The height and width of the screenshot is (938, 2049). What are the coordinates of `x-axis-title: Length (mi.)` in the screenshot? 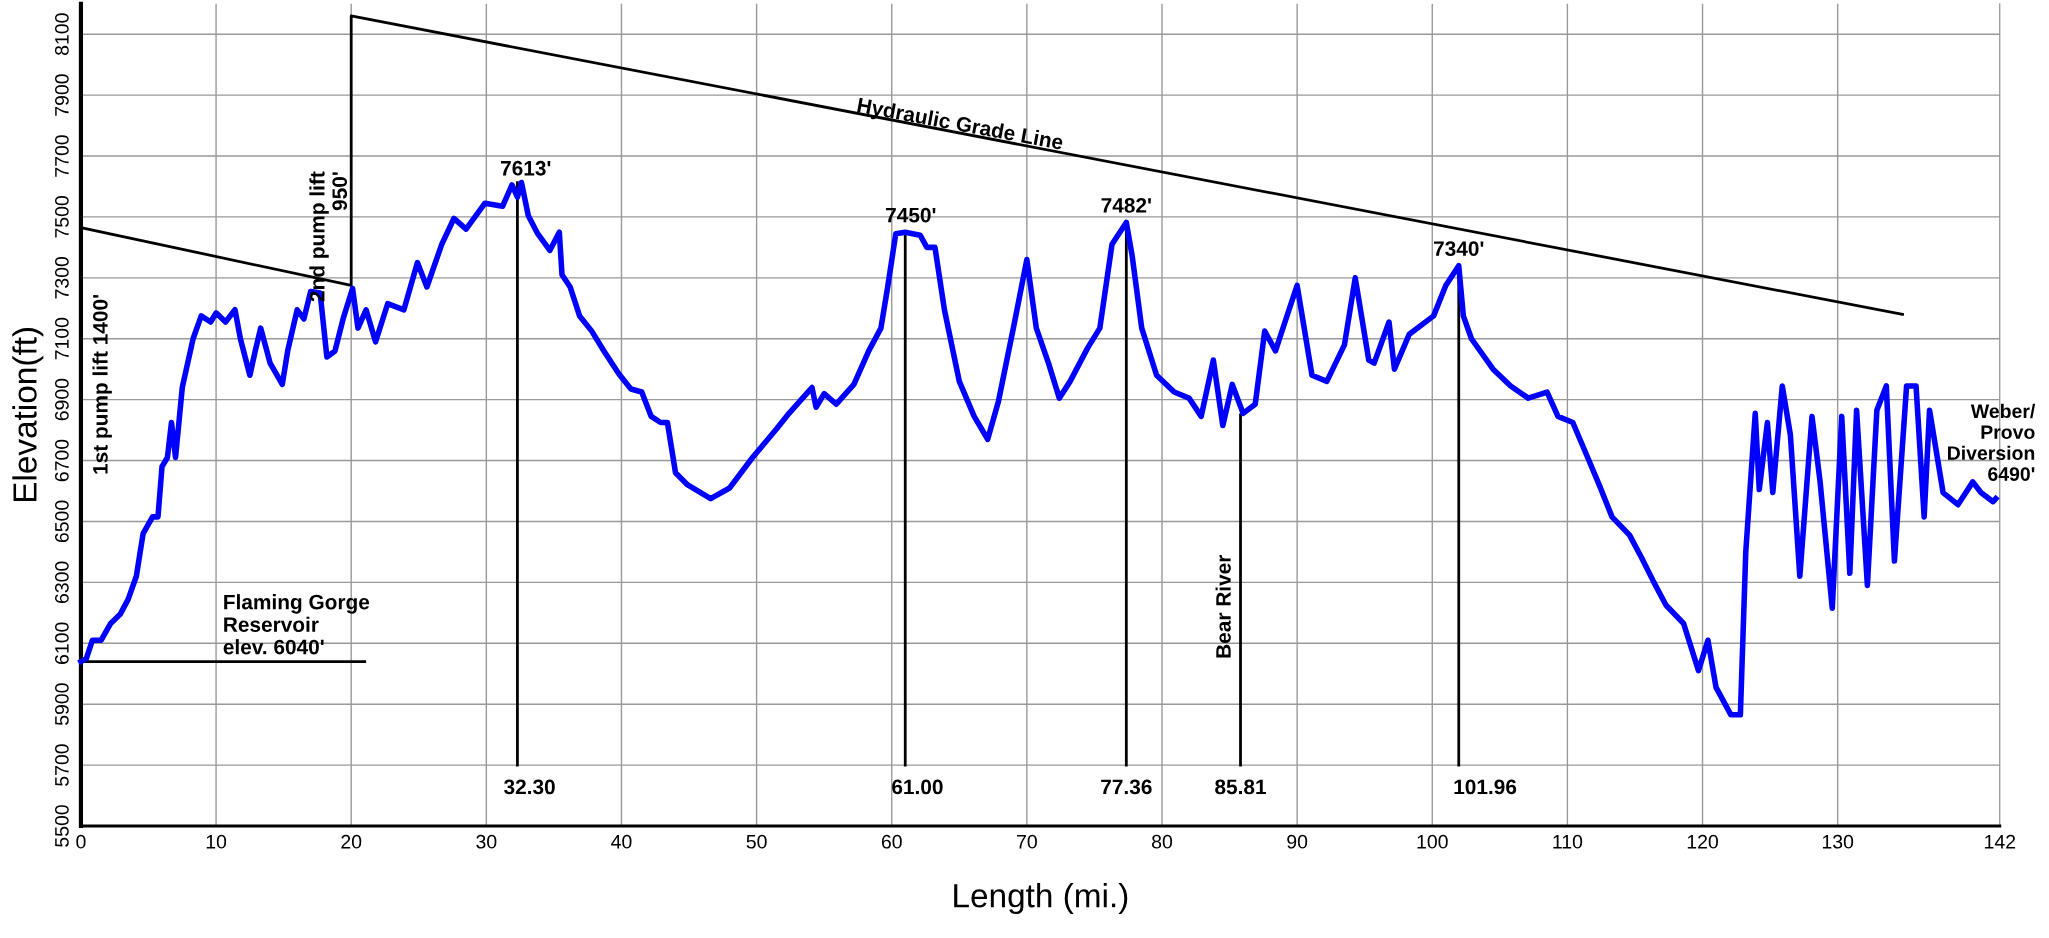 It's located at (1041, 899).